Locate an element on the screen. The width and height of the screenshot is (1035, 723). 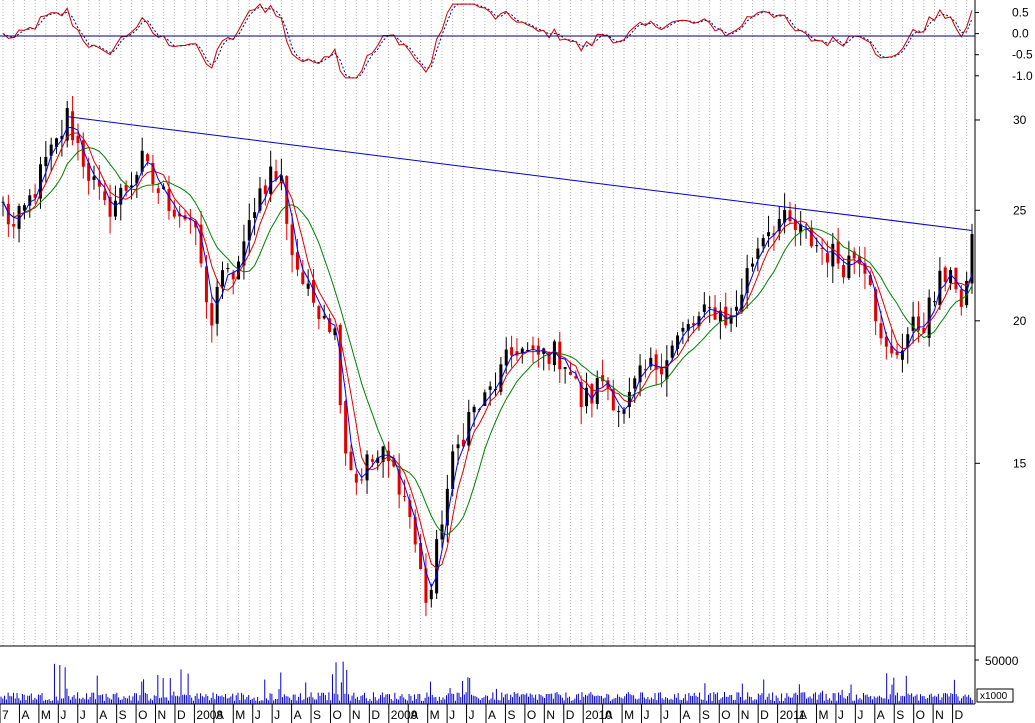
oscillator-tick-label: 0.0 is located at coordinates (1020, 34).